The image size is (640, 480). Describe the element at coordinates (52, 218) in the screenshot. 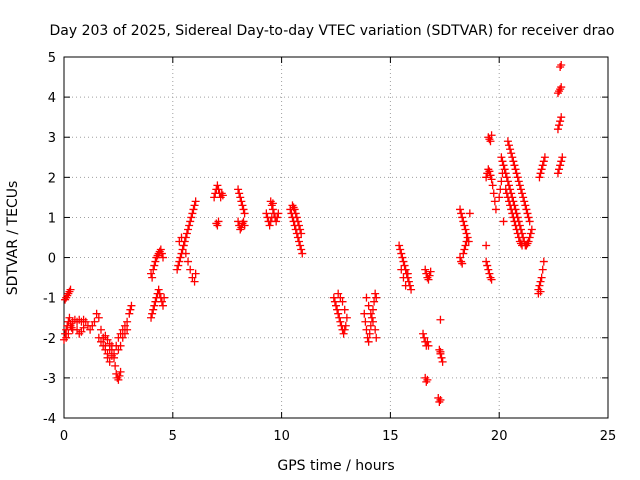

I see `y-tick-label: 1` at that location.